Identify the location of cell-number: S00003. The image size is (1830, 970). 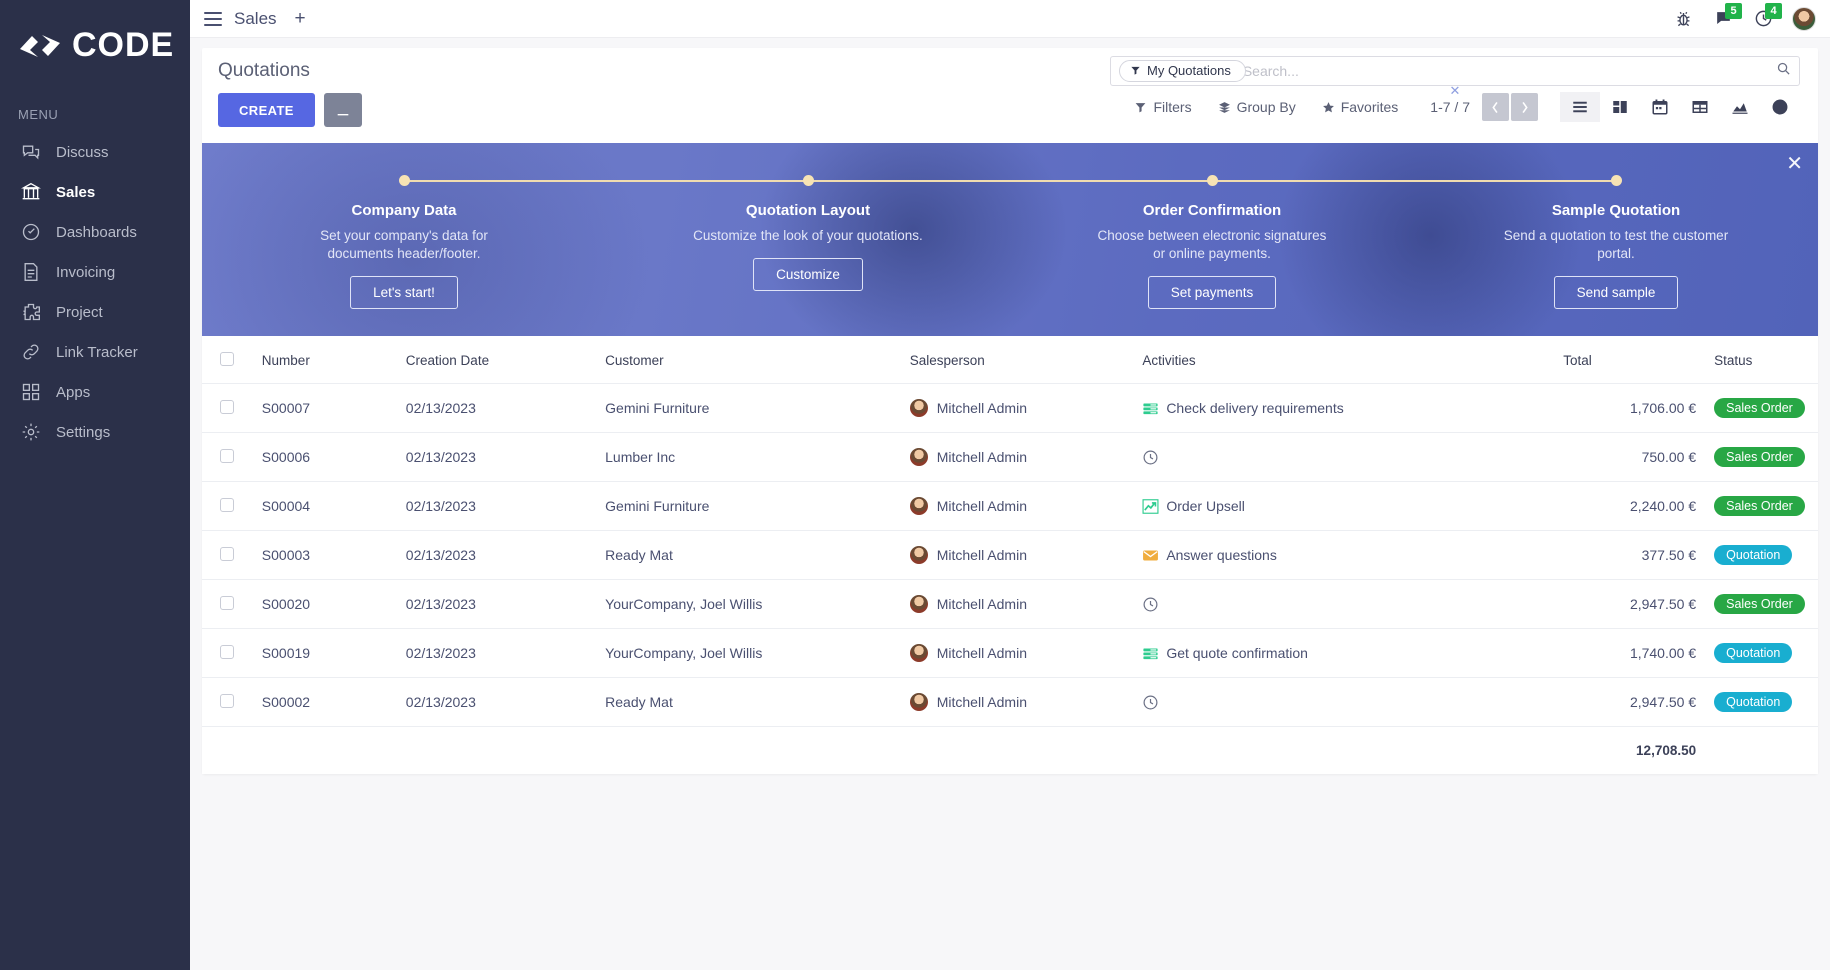
(333, 555).